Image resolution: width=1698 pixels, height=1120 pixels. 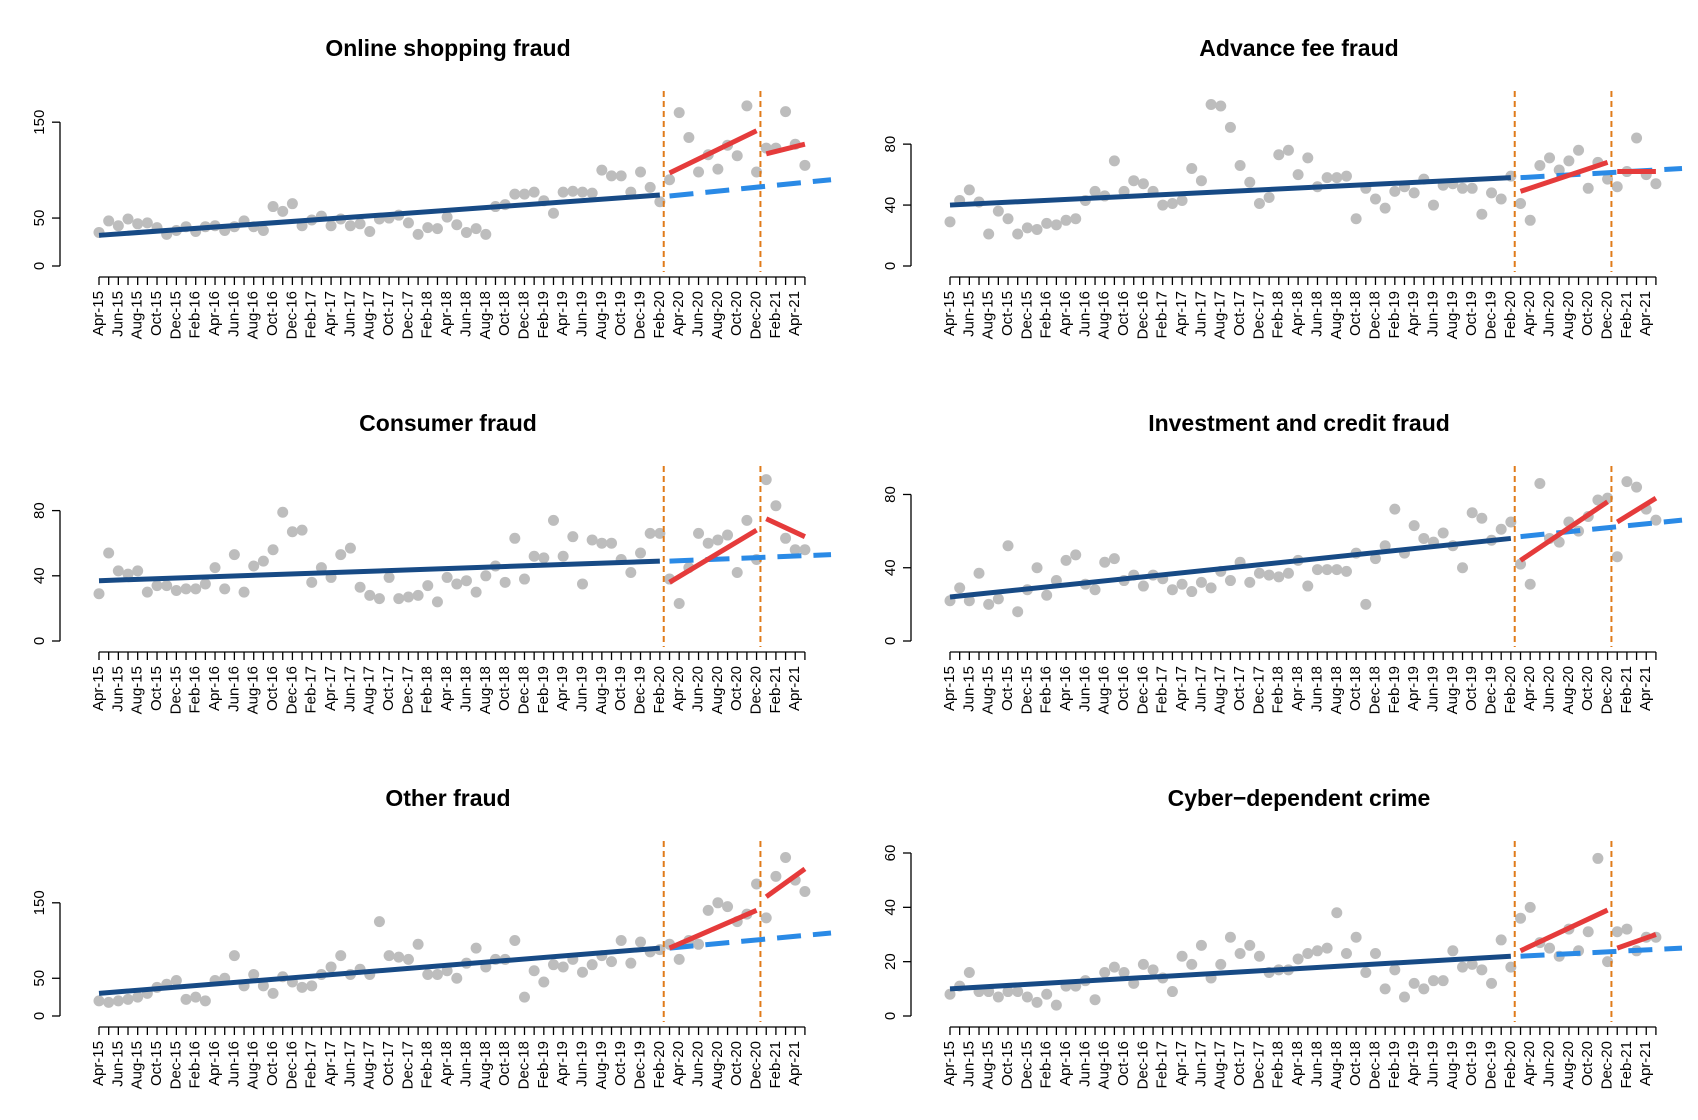 I want to click on x-tick-label: Aug-20, so click(x=717, y=315).